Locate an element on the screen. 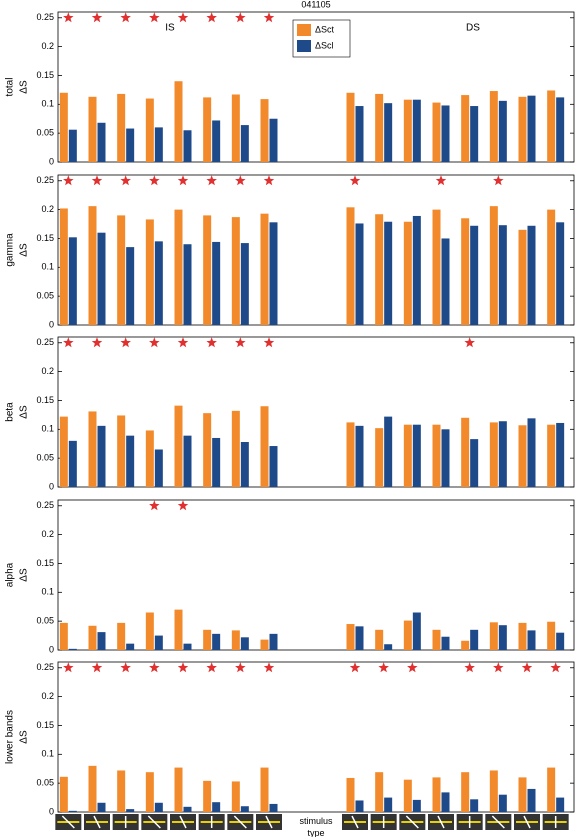 The width and height of the screenshot is (576, 837). y-tick-label: 0.1 is located at coordinates (47, 429).